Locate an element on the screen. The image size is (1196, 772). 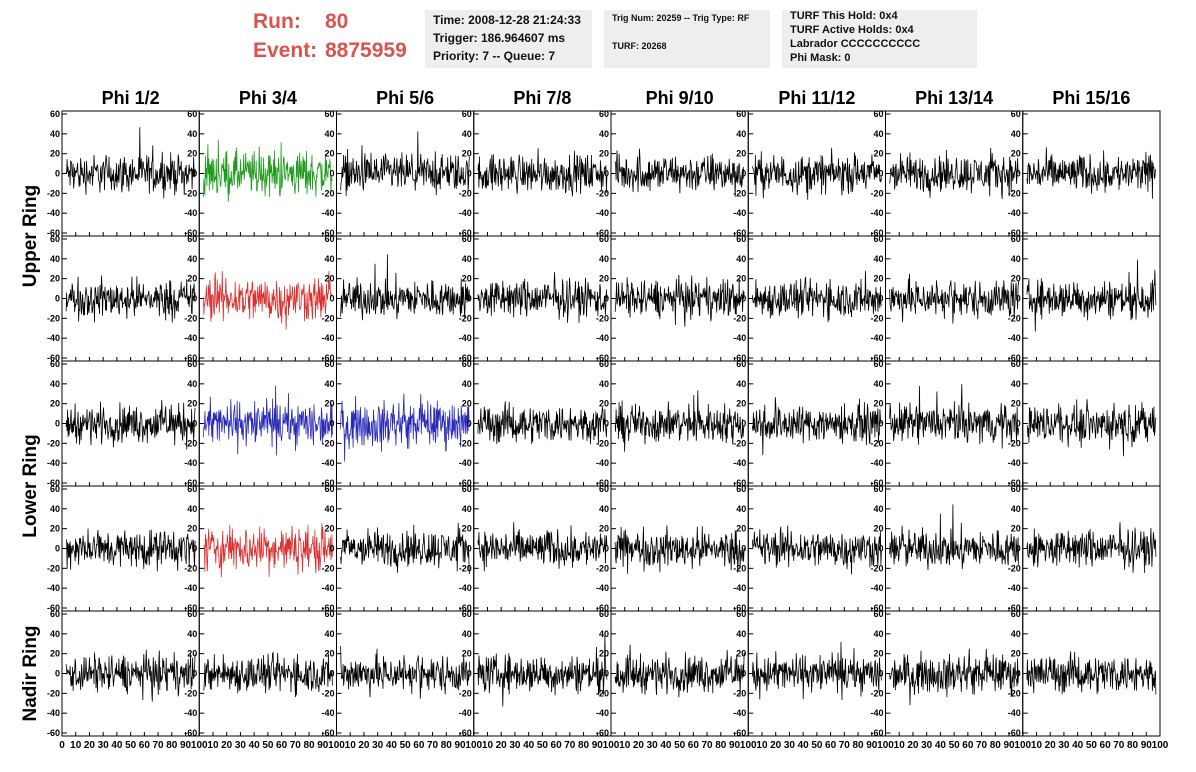
column-header: Phi 15/16 is located at coordinates (1091, 98).